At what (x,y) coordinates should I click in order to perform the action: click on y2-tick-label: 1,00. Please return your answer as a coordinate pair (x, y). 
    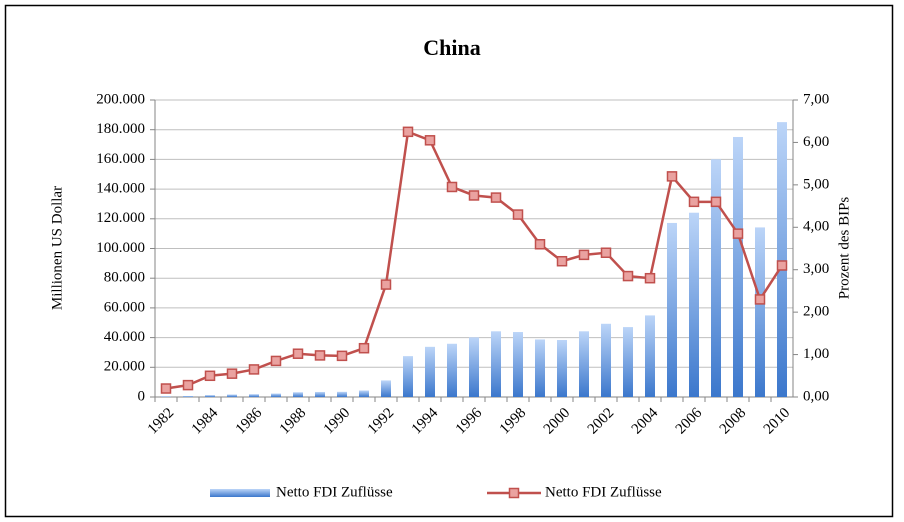
    Looking at the image, I should click on (816, 354).